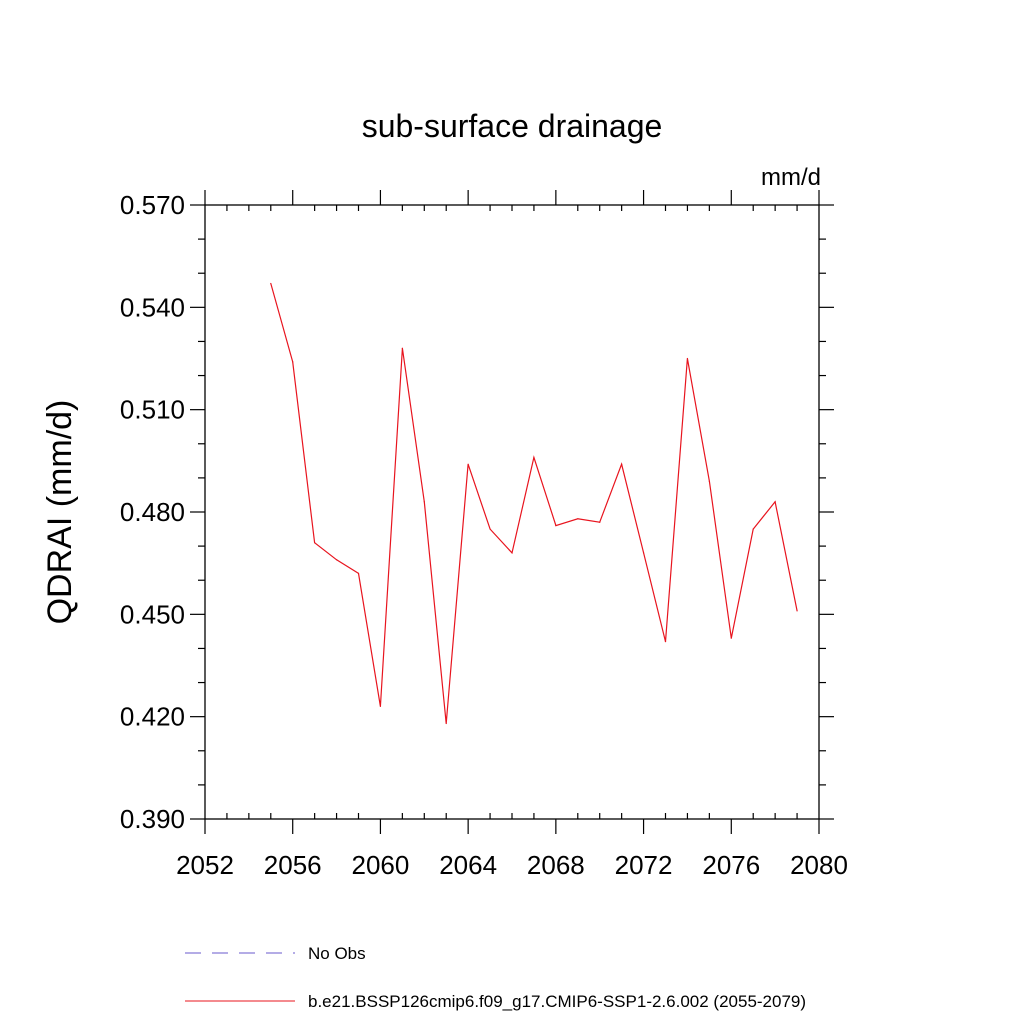 This screenshot has width=1024, height=1024. What do you see at coordinates (337, 953) in the screenshot?
I see `legend-label-no-obs: No Obs` at bounding box center [337, 953].